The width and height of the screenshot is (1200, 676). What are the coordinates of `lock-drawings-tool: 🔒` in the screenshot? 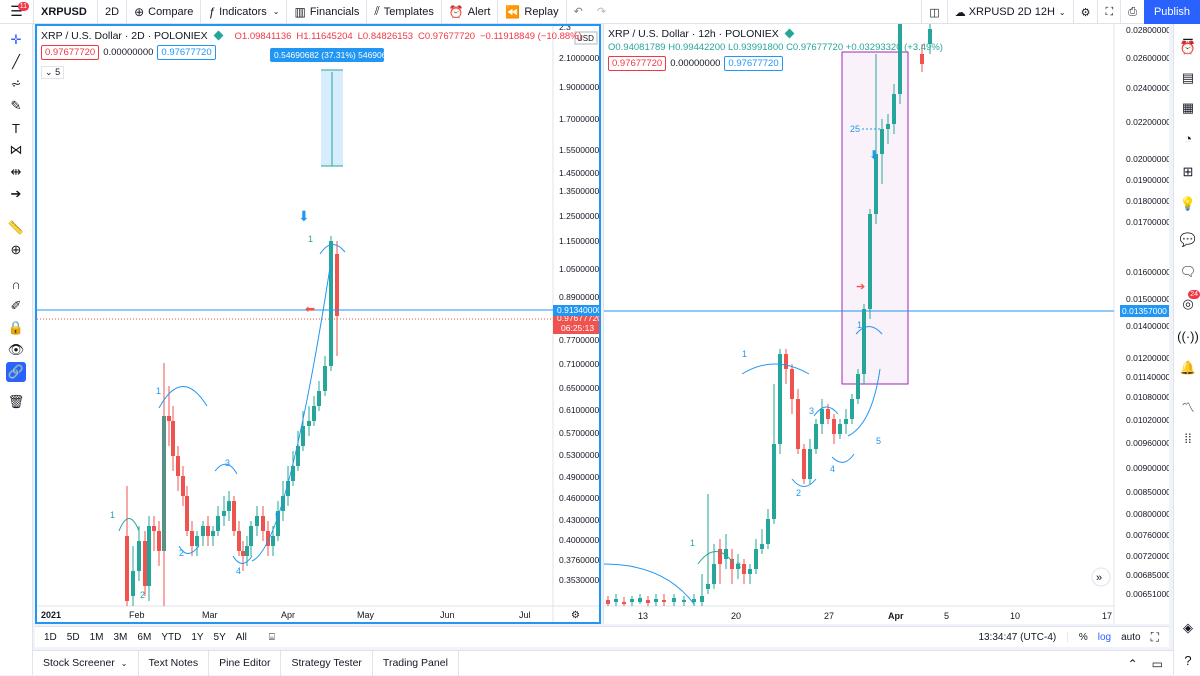 It's located at (16, 328).